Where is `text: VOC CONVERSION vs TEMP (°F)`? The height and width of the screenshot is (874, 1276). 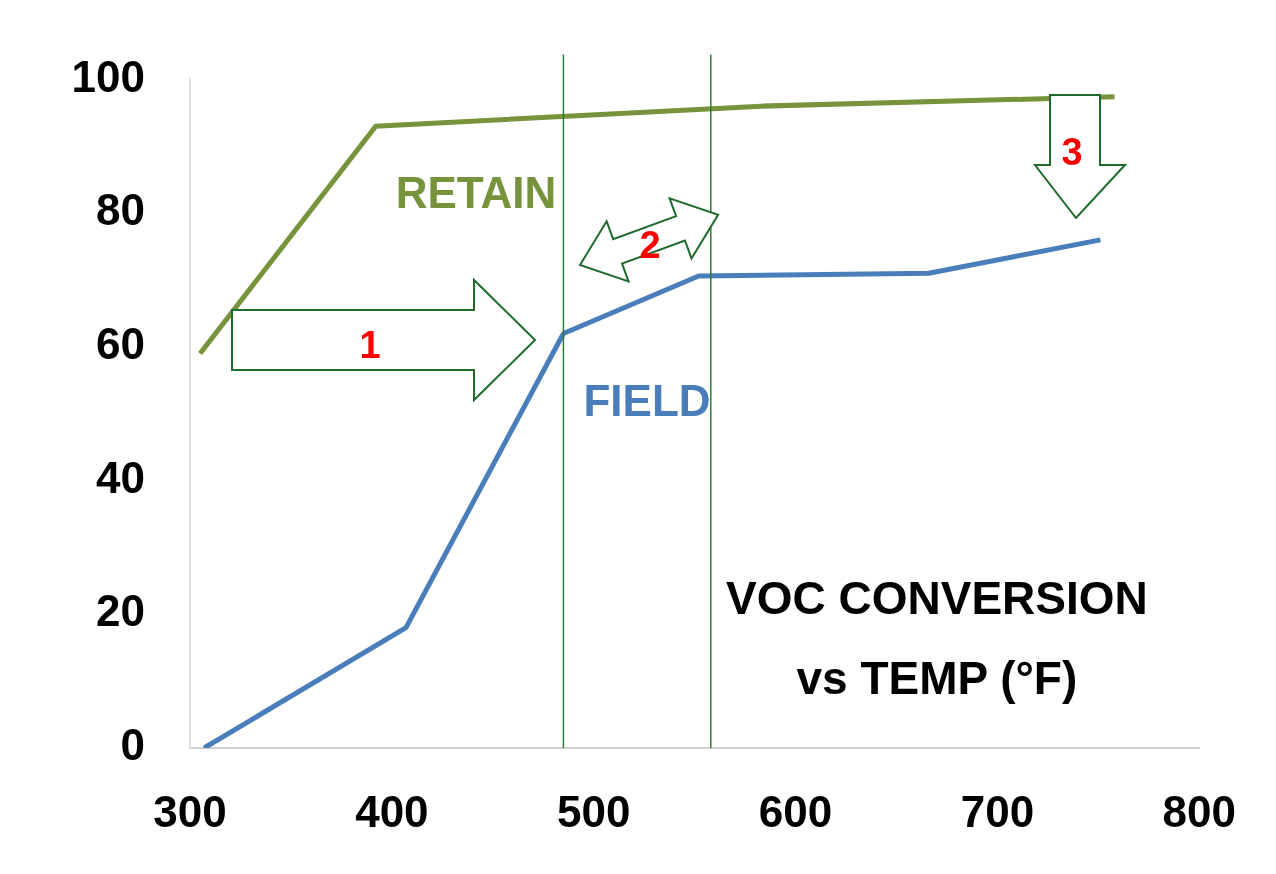
text: VOC CONVERSION vs TEMP (°F) is located at coordinates (937, 637).